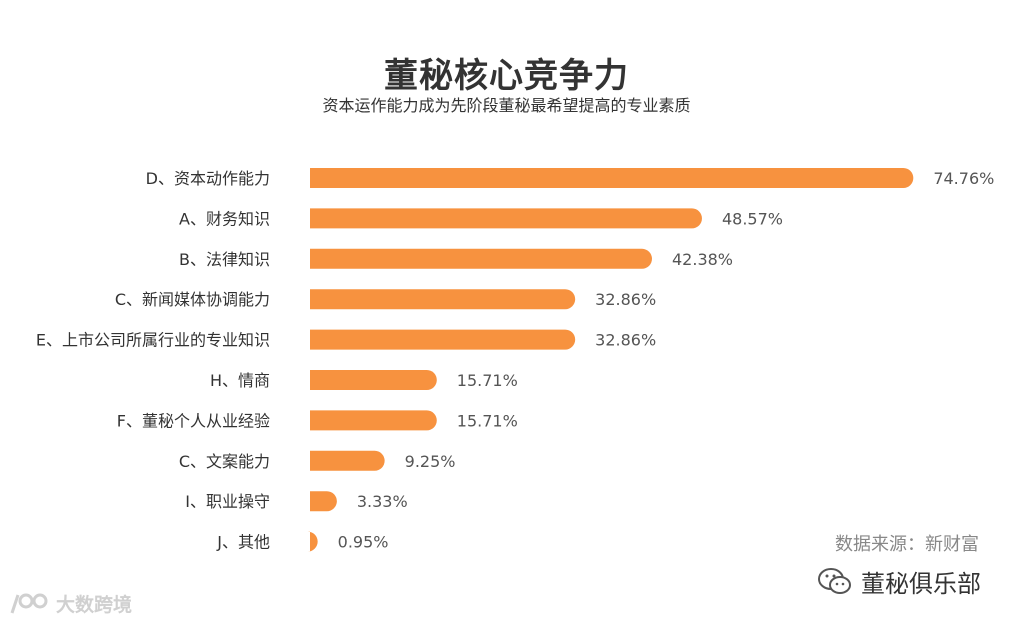 This screenshot has height=623, width=1013. I want to click on category-label: C、新闻媒体协调能力, so click(192, 299).